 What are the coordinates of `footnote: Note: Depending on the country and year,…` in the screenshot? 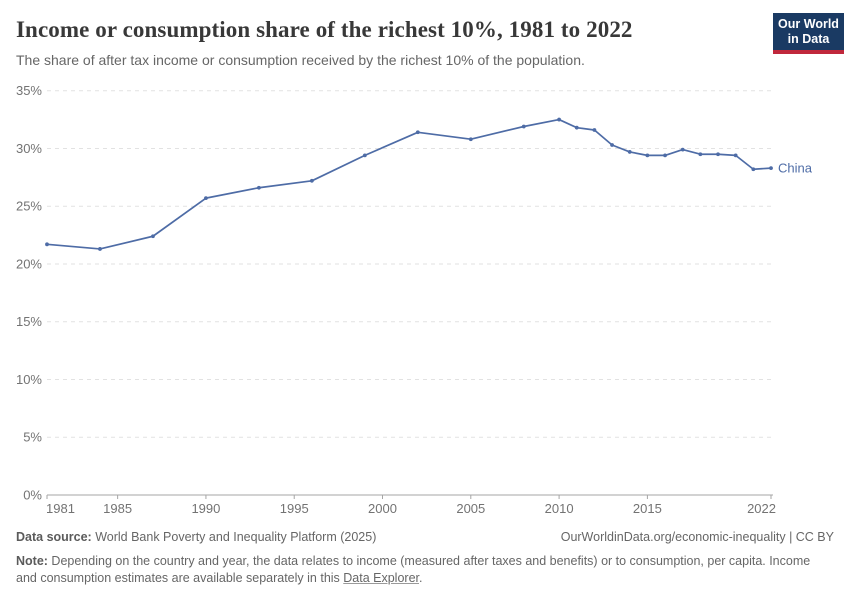 It's located at (418, 570).